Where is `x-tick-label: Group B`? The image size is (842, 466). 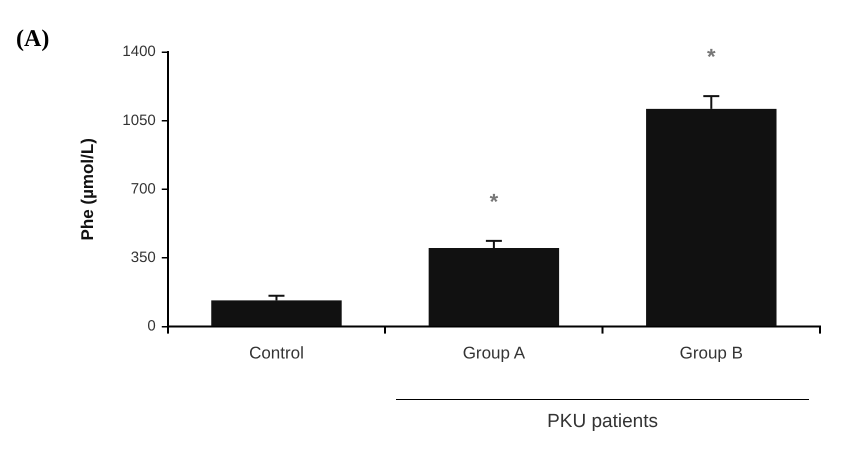 x-tick-label: Group B is located at coordinates (711, 352).